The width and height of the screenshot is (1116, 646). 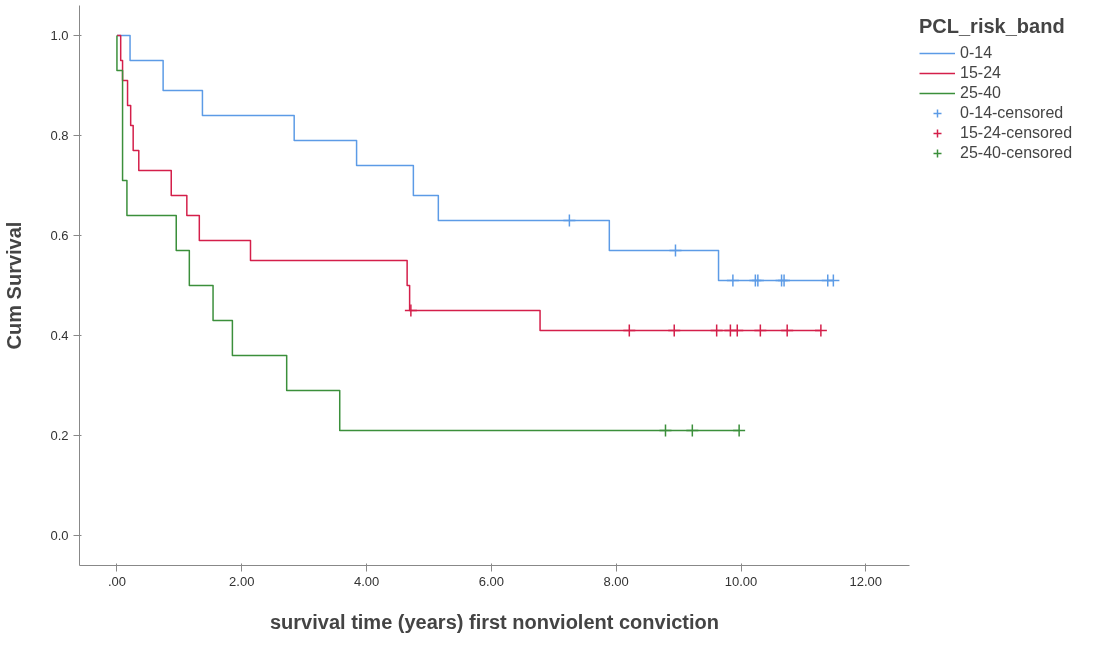 I want to click on y-tick-label: 1.0, so click(x=59, y=35).